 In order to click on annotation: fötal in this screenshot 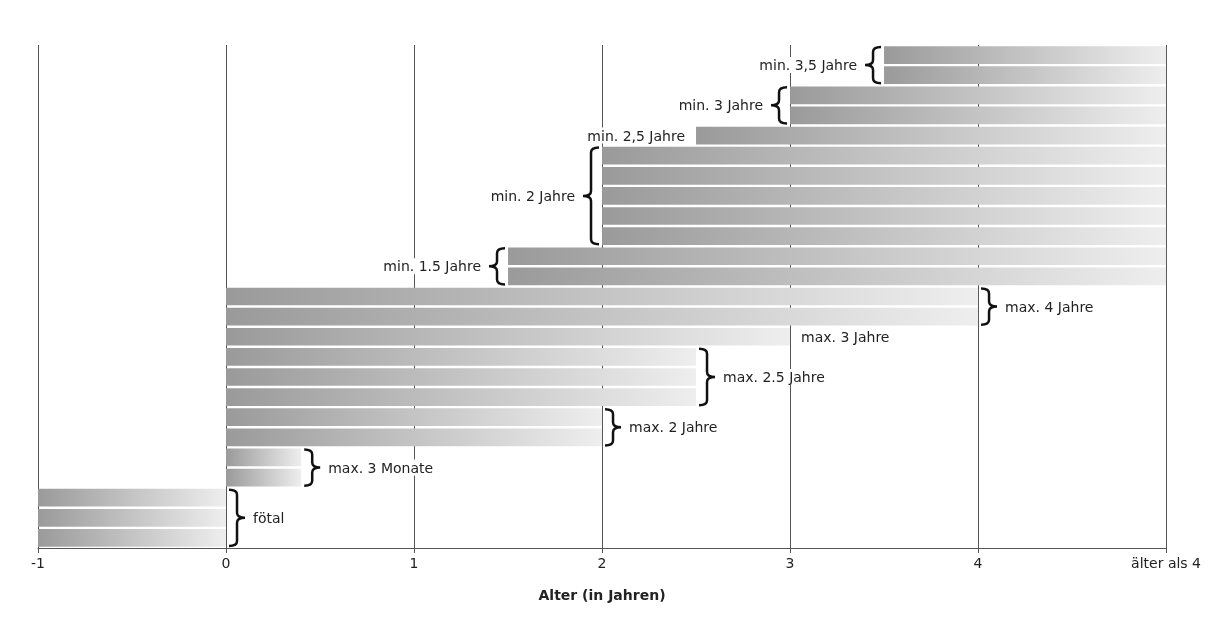, I will do `click(269, 517)`.